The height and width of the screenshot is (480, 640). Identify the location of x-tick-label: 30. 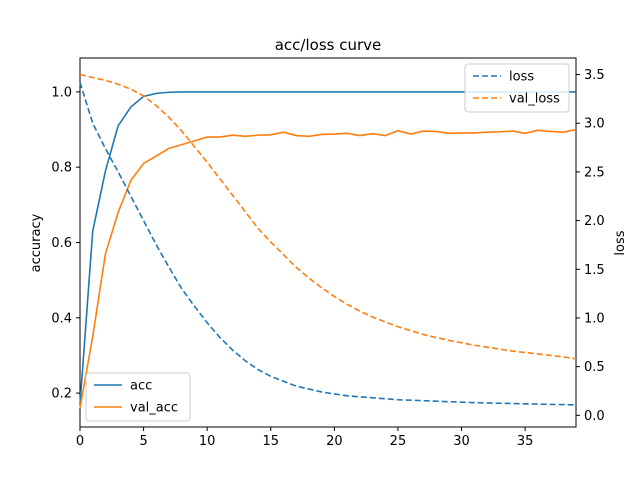
(461, 441).